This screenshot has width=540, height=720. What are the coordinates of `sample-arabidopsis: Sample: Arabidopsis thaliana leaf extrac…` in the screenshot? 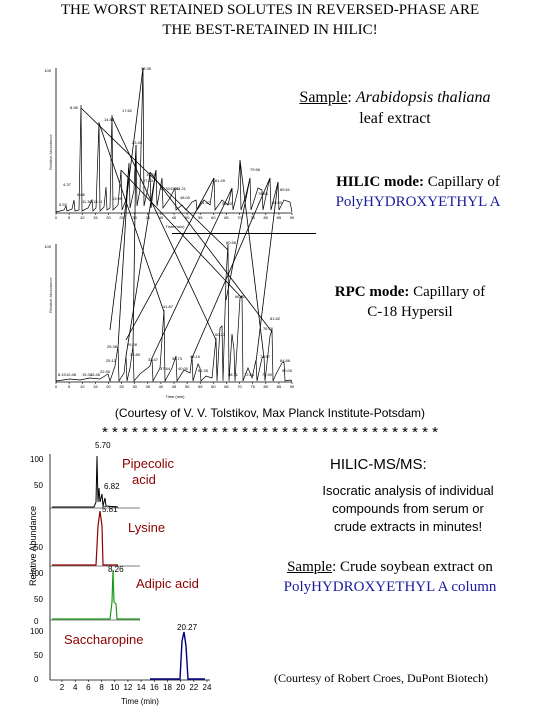 It's located at (395, 108).